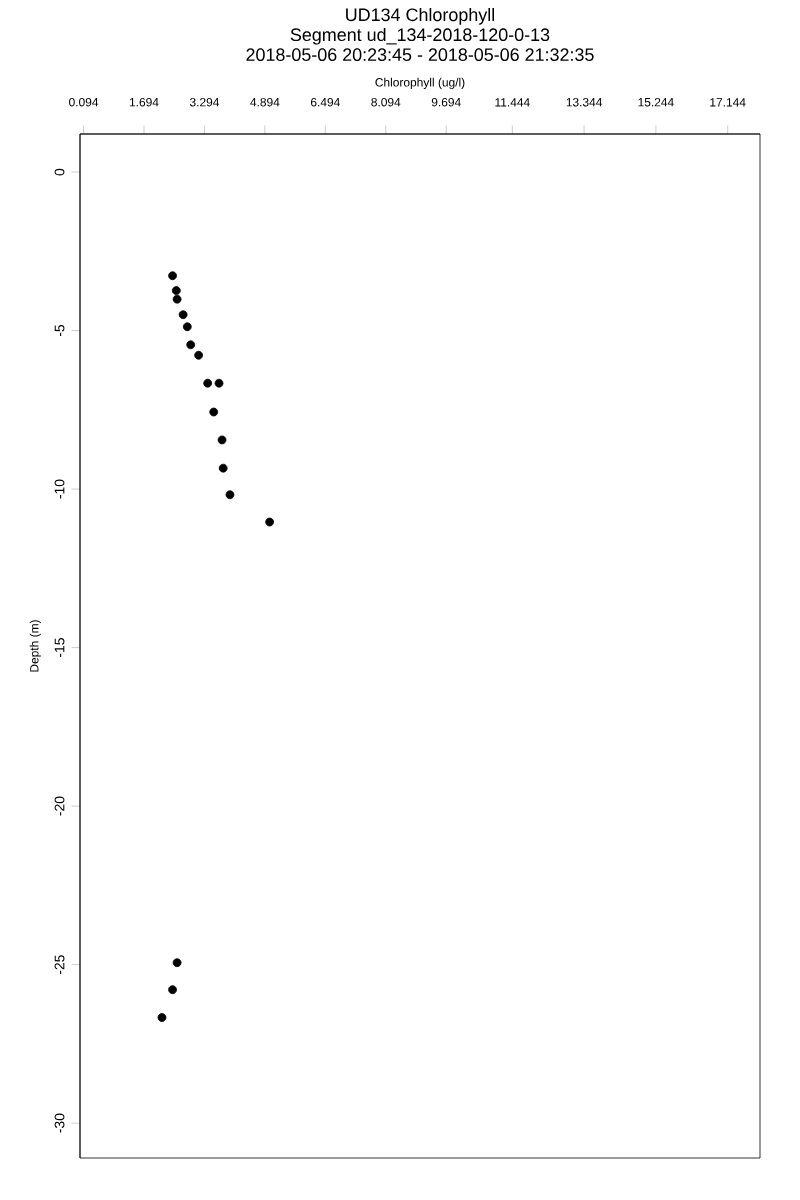 This screenshot has height=1200, width=800. Describe the element at coordinates (420, 36) in the screenshot. I see `text: Segment ud_134-2018-120-0-13` at that location.